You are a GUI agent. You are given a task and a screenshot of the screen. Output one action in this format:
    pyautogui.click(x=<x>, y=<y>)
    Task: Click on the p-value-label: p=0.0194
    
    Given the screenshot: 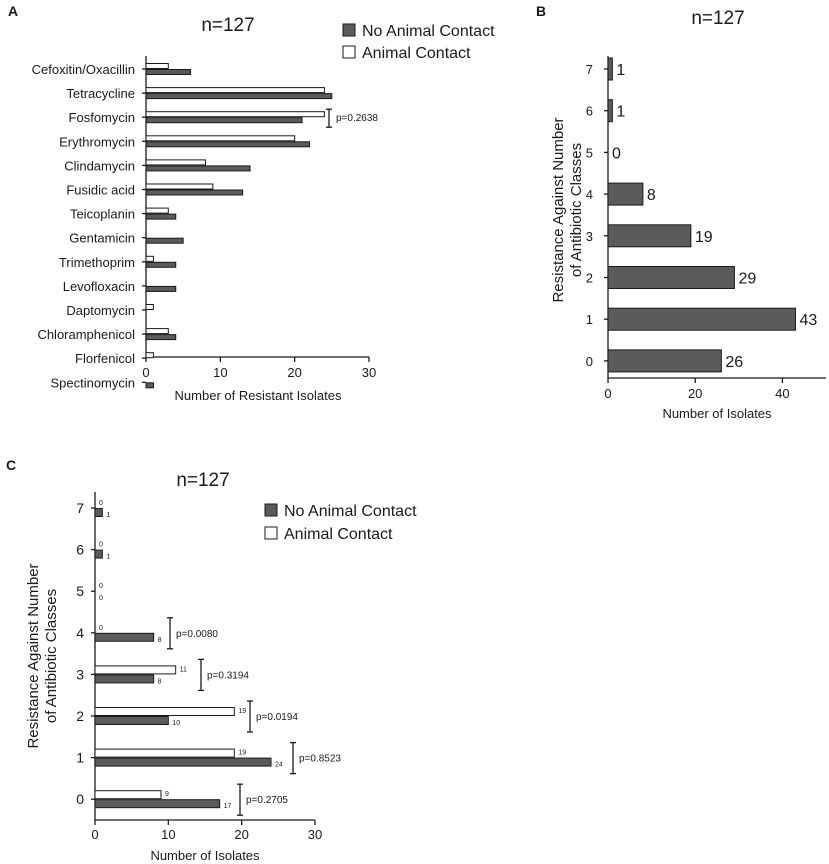 What is the action you would take?
    pyautogui.click(x=277, y=717)
    